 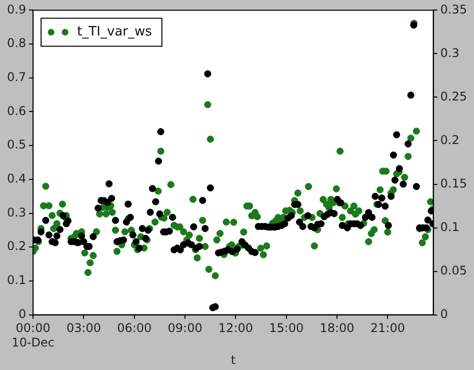 What do you see at coordinates (16, 43) in the screenshot?
I see `y-tick-label: 0.8` at bounding box center [16, 43].